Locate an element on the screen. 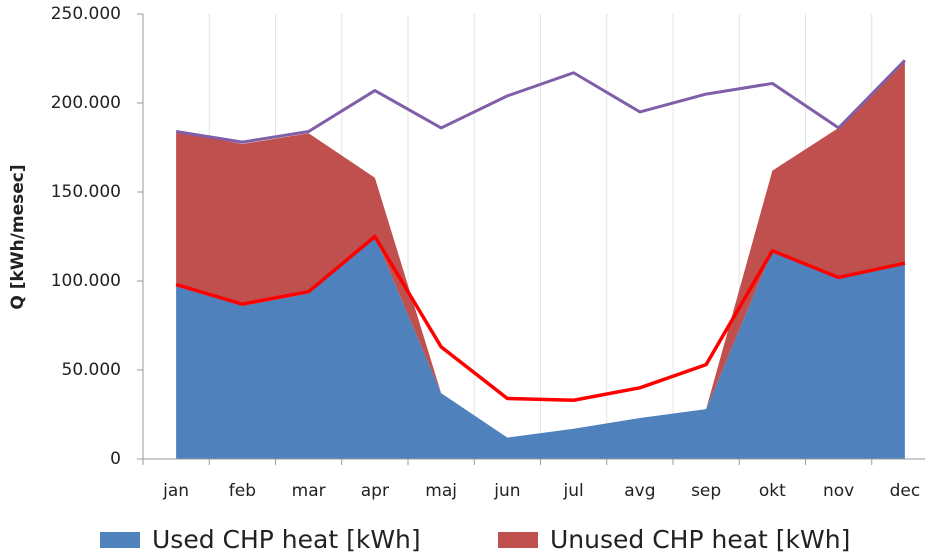 This screenshot has width=934, height=560. y-axis-label: Q [kWh/mesec] is located at coordinates (18, 236).